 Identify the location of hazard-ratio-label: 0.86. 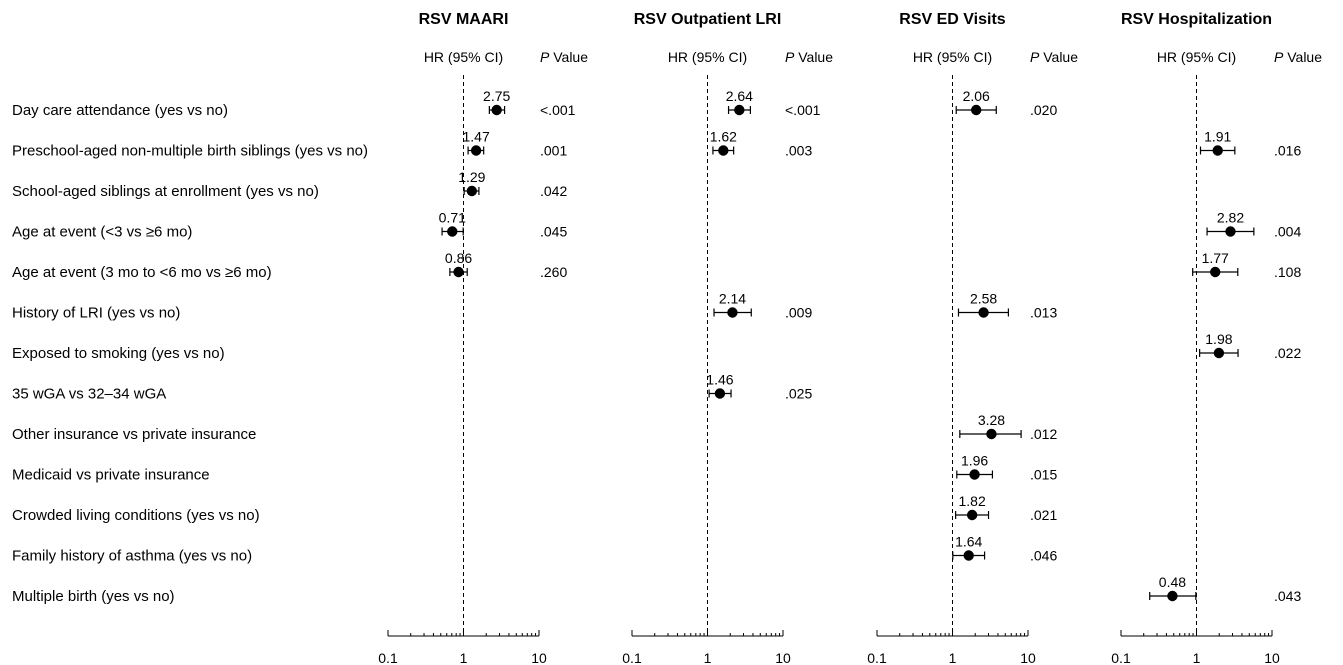
(458, 258).